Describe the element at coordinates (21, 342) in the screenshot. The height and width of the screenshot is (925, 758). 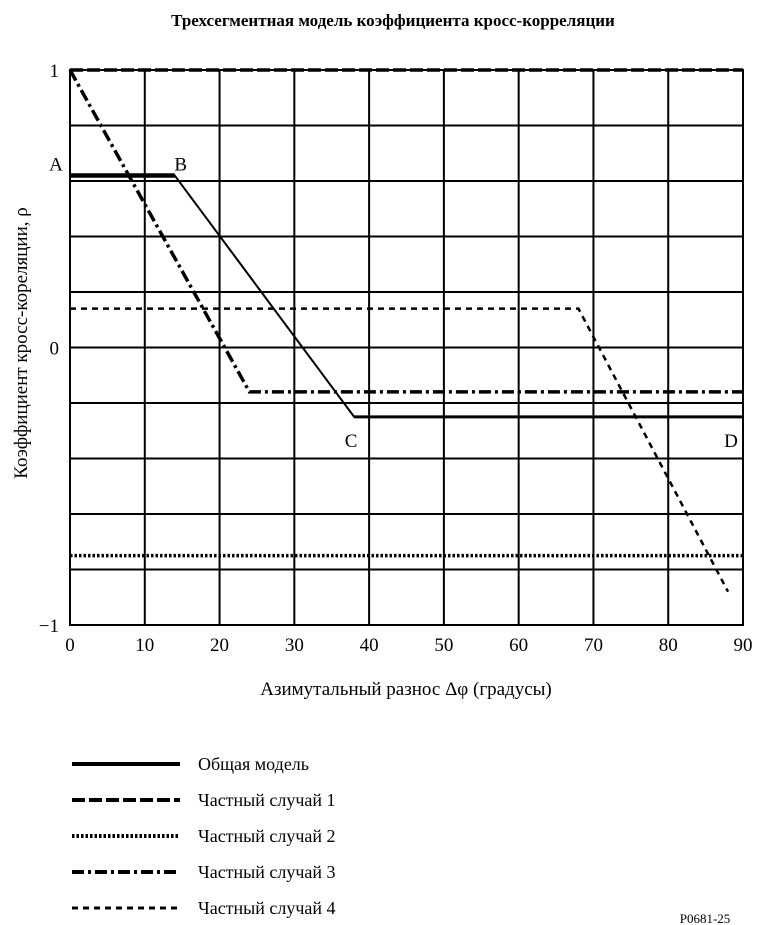
I see `y-axis-label: Коэффициент кросс-кореляции, ρ` at that location.